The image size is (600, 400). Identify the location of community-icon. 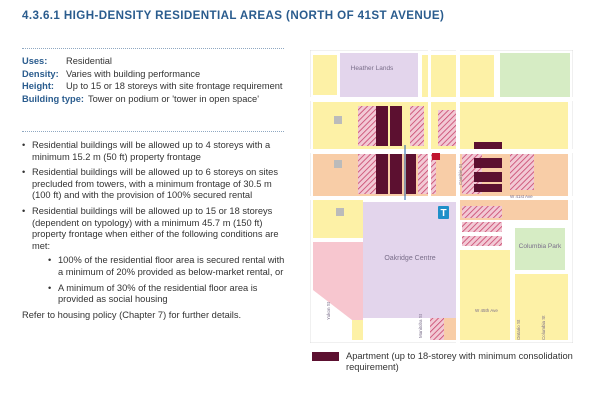
(338, 164).